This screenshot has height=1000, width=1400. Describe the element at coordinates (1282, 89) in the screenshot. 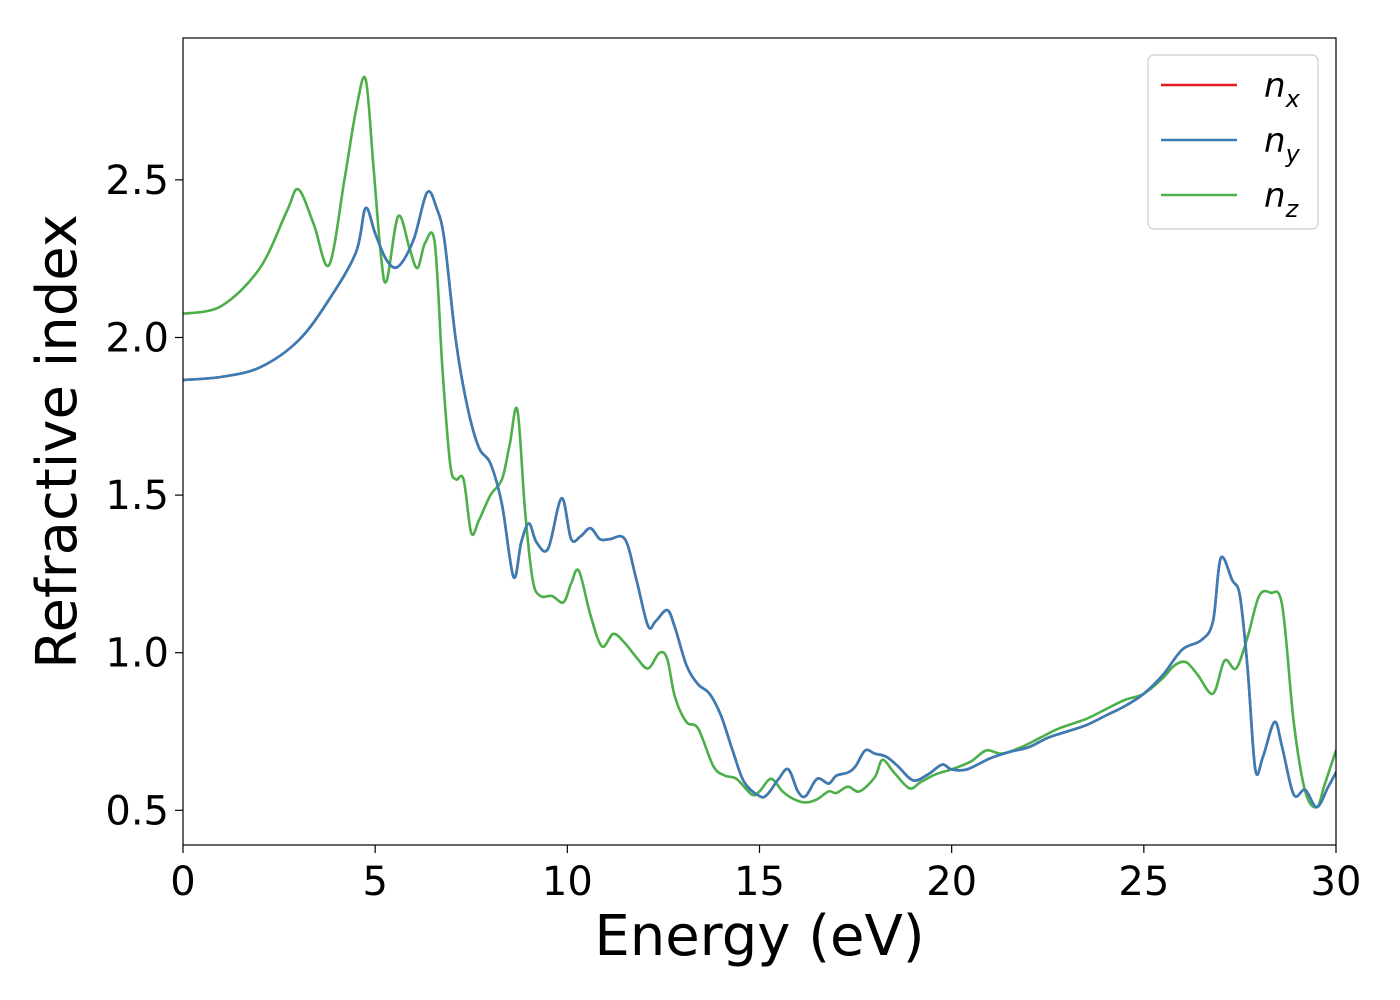

I see `legend-label-x: nx` at that location.